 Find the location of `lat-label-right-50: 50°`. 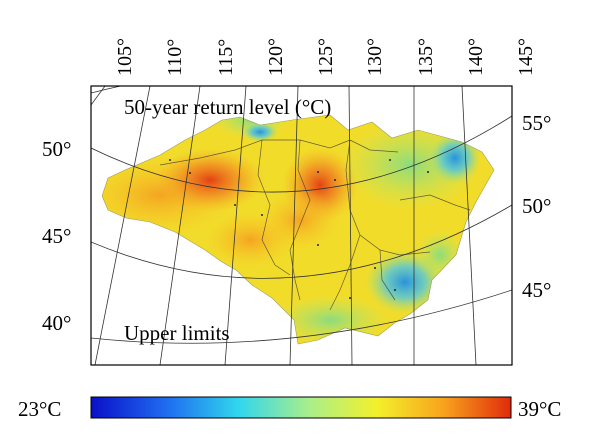

lat-label-right-50: 50° is located at coordinates (536, 206).